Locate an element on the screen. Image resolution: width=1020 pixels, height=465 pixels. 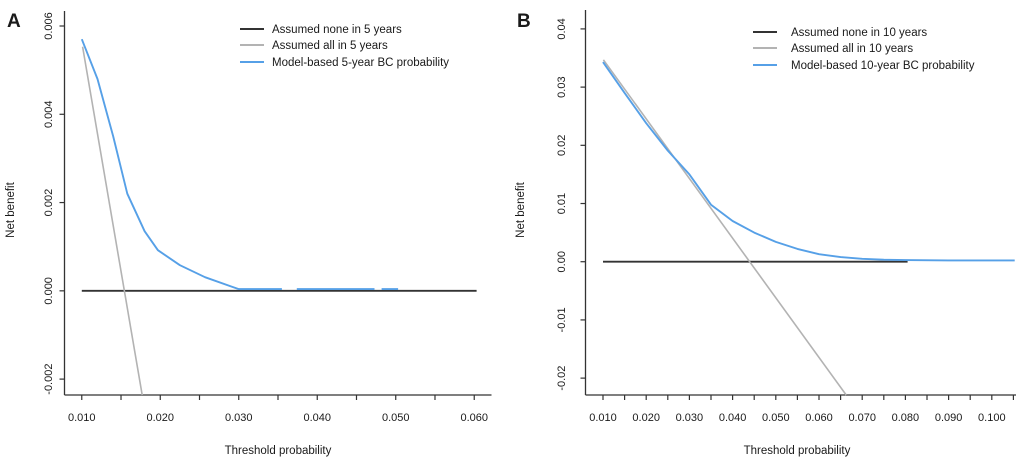
x-tick-label: 0.100 is located at coordinates (992, 418).